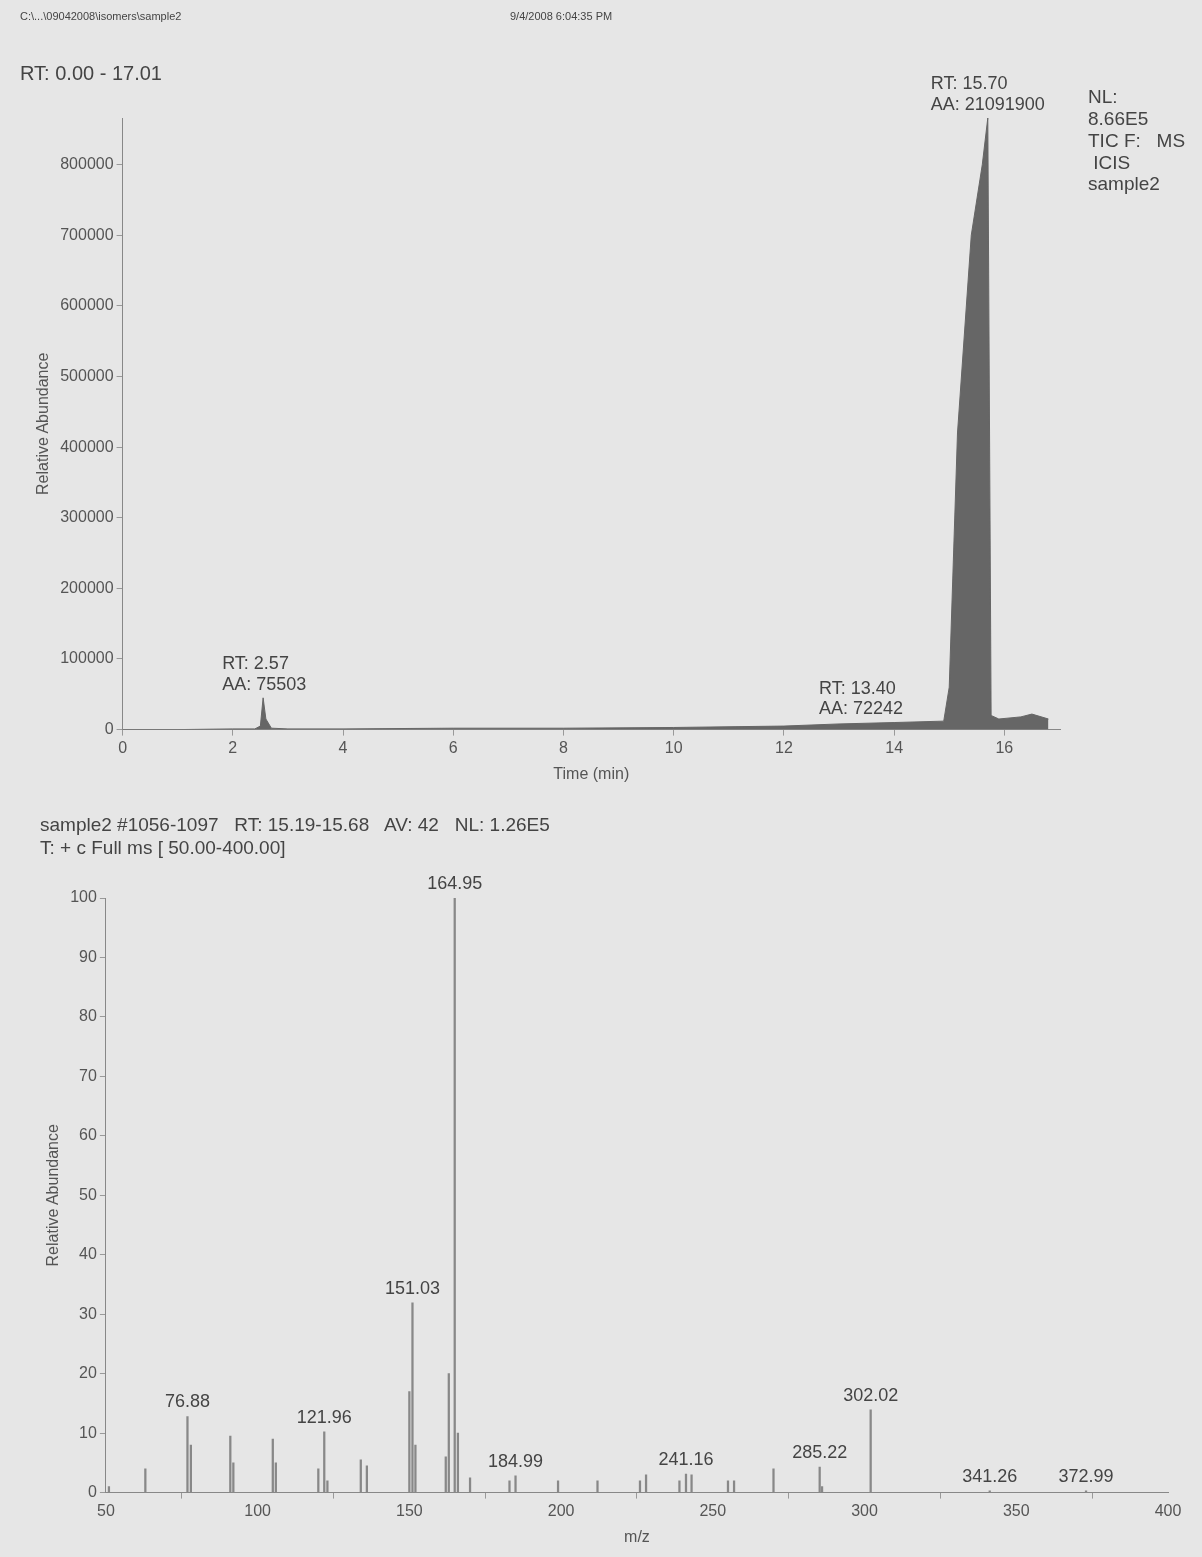 The width and height of the screenshot is (1202, 1557). Describe the element at coordinates (233, 747) in the screenshot. I see `x-tick-label: 2` at that location.